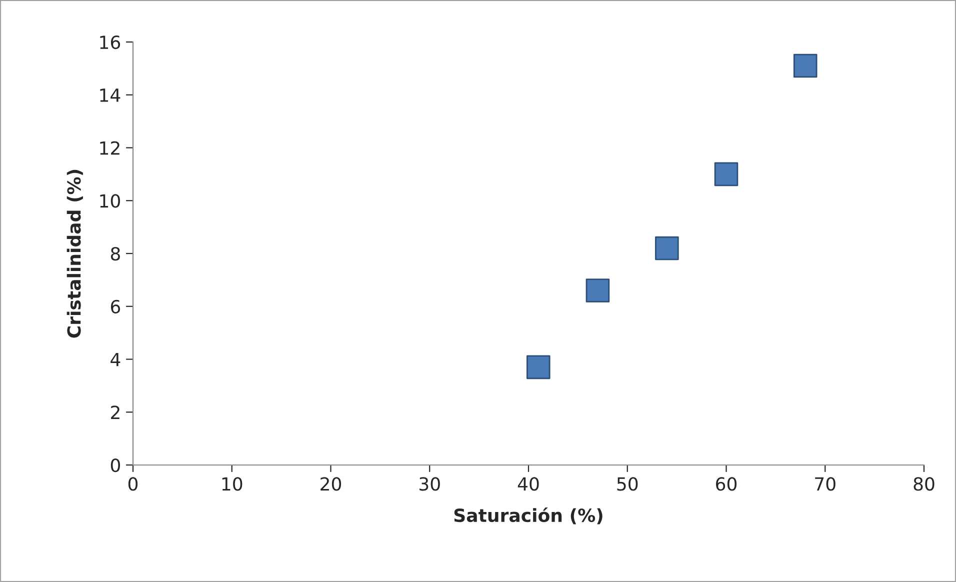  Describe the element at coordinates (115, 412) in the screenshot. I see `y-tick-label: 2` at that location.